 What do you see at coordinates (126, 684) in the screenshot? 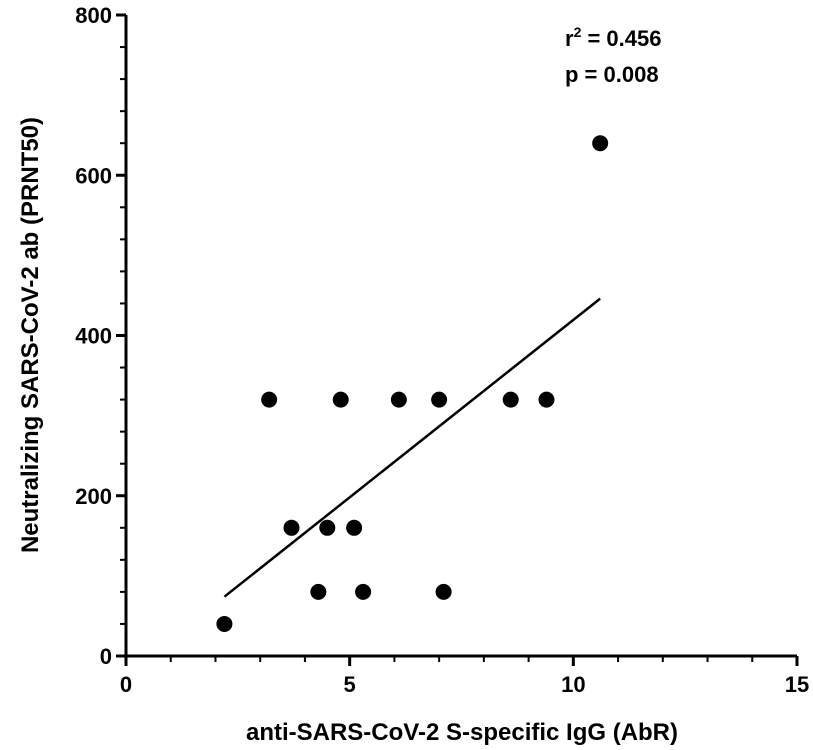
I see `x-tick-label: 0` at bounding box center [126, 684].